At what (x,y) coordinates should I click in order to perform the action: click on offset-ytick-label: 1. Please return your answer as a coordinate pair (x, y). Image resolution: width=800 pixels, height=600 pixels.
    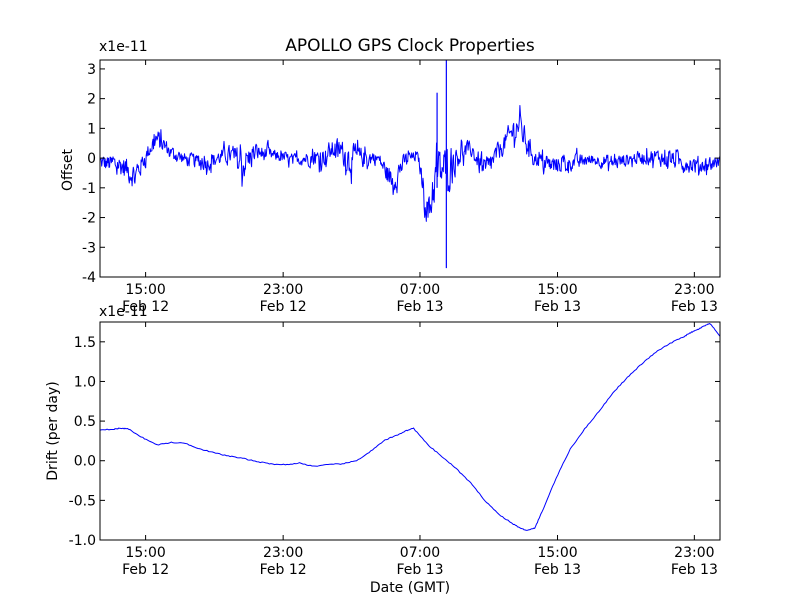
    Looking at the image, I should click on (91, 129).